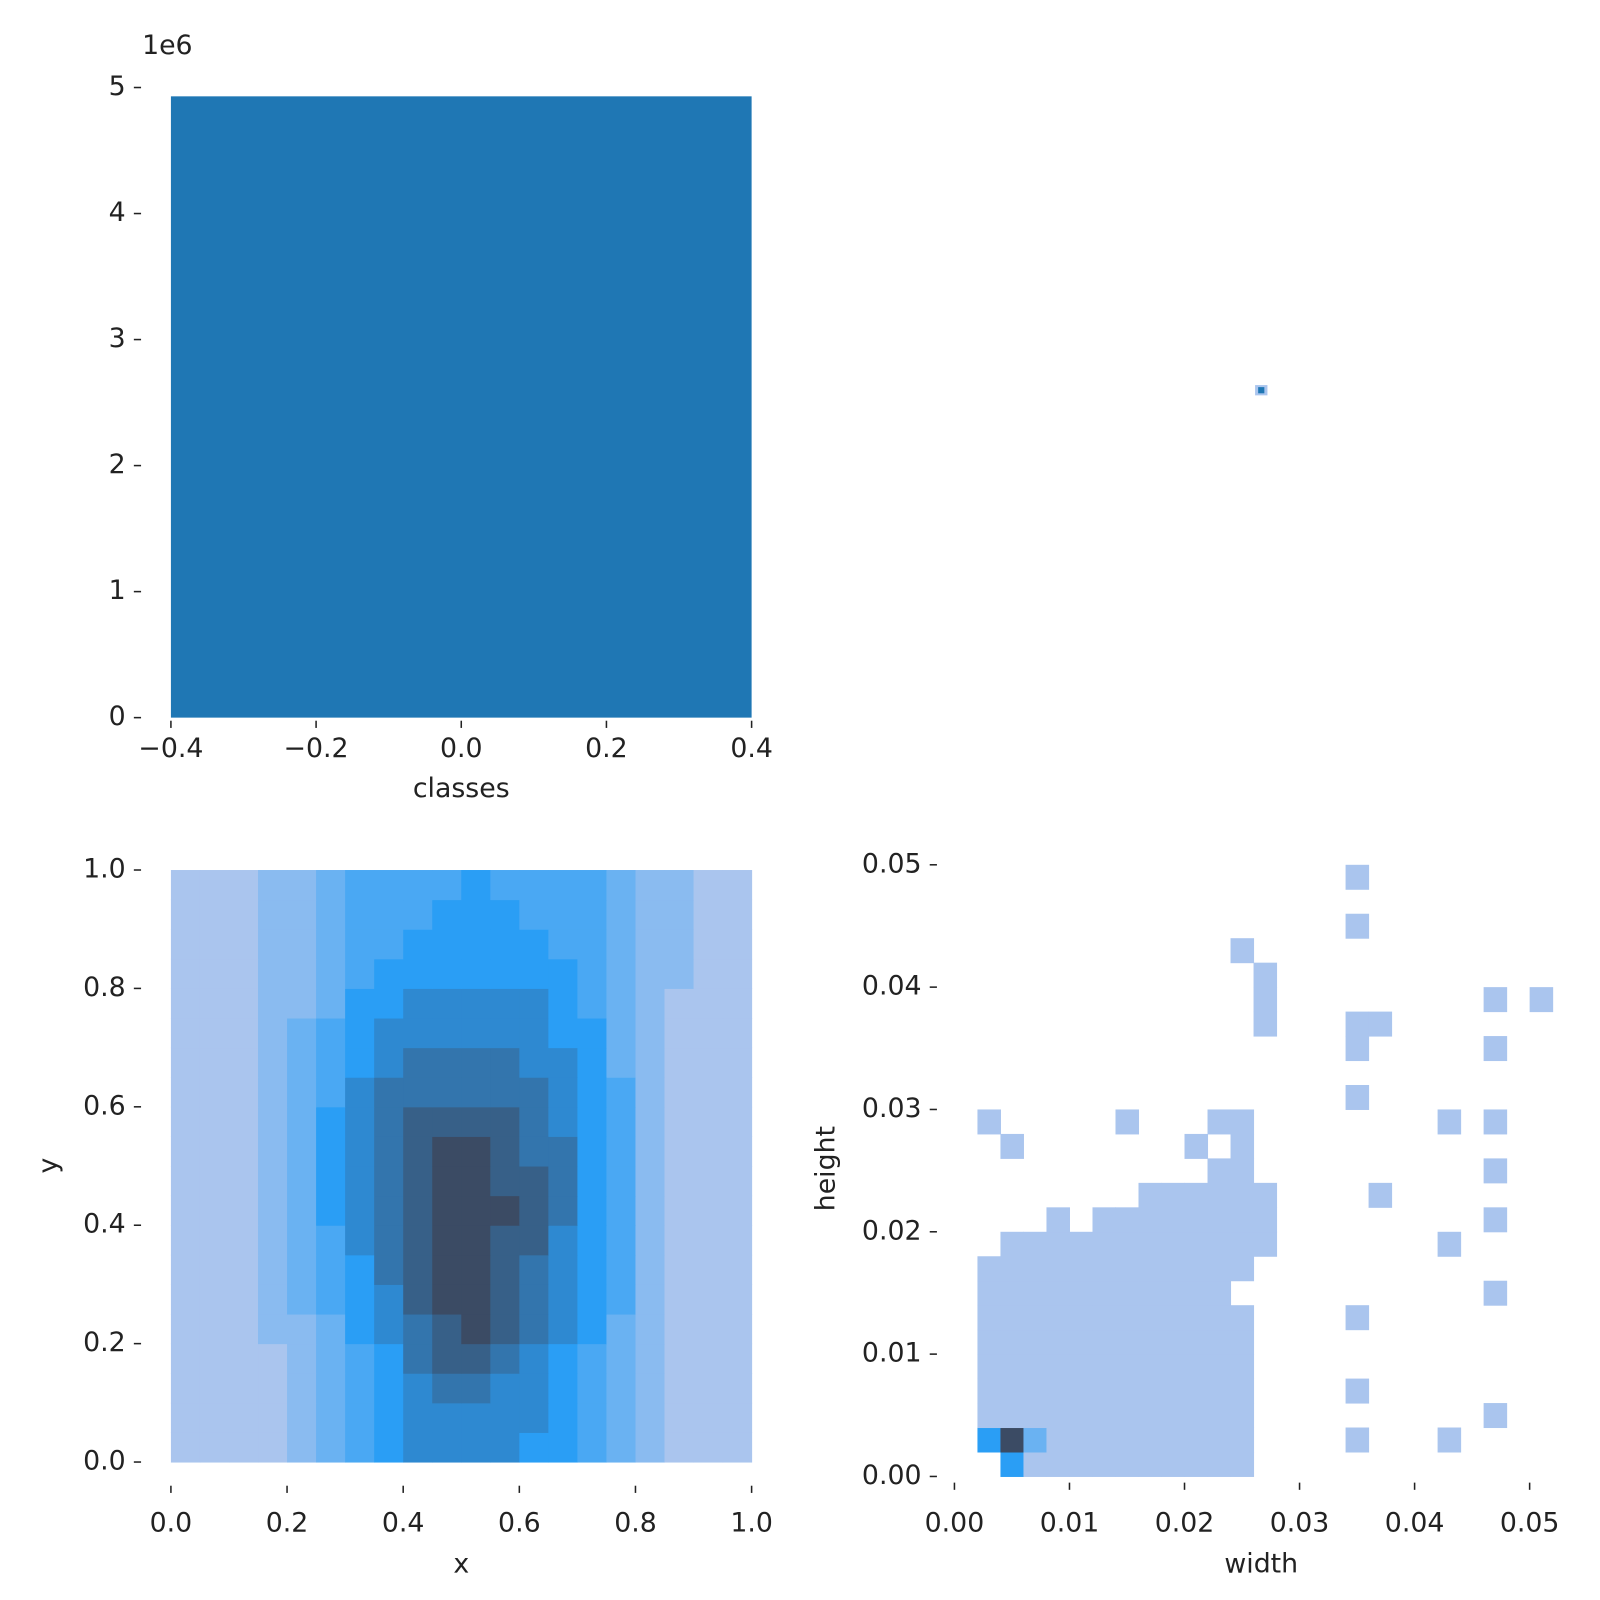  What do you see at coordinates (606, 748) in the screenshot?
I see `x-tick-label: 0.2` at bounding box center [606, 748].